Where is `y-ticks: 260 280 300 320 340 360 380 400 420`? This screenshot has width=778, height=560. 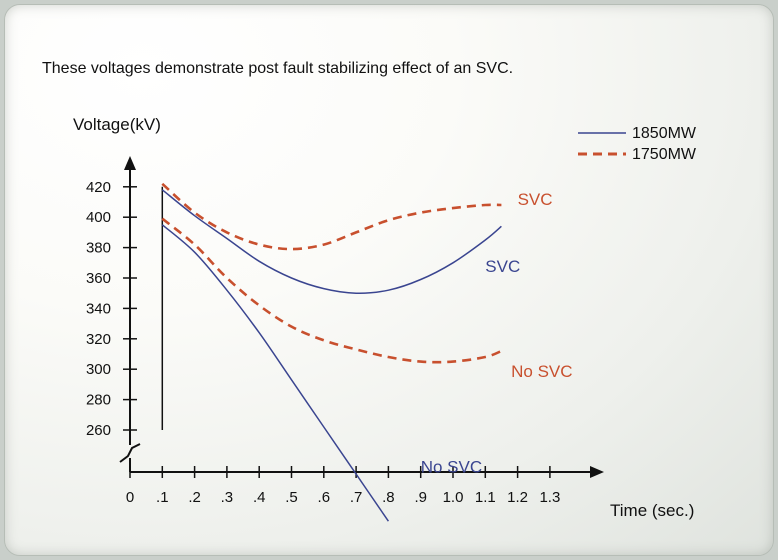 y-ticks: 260 280 300 320 340 360 380 400 420 is located at coordinates (111, 309).